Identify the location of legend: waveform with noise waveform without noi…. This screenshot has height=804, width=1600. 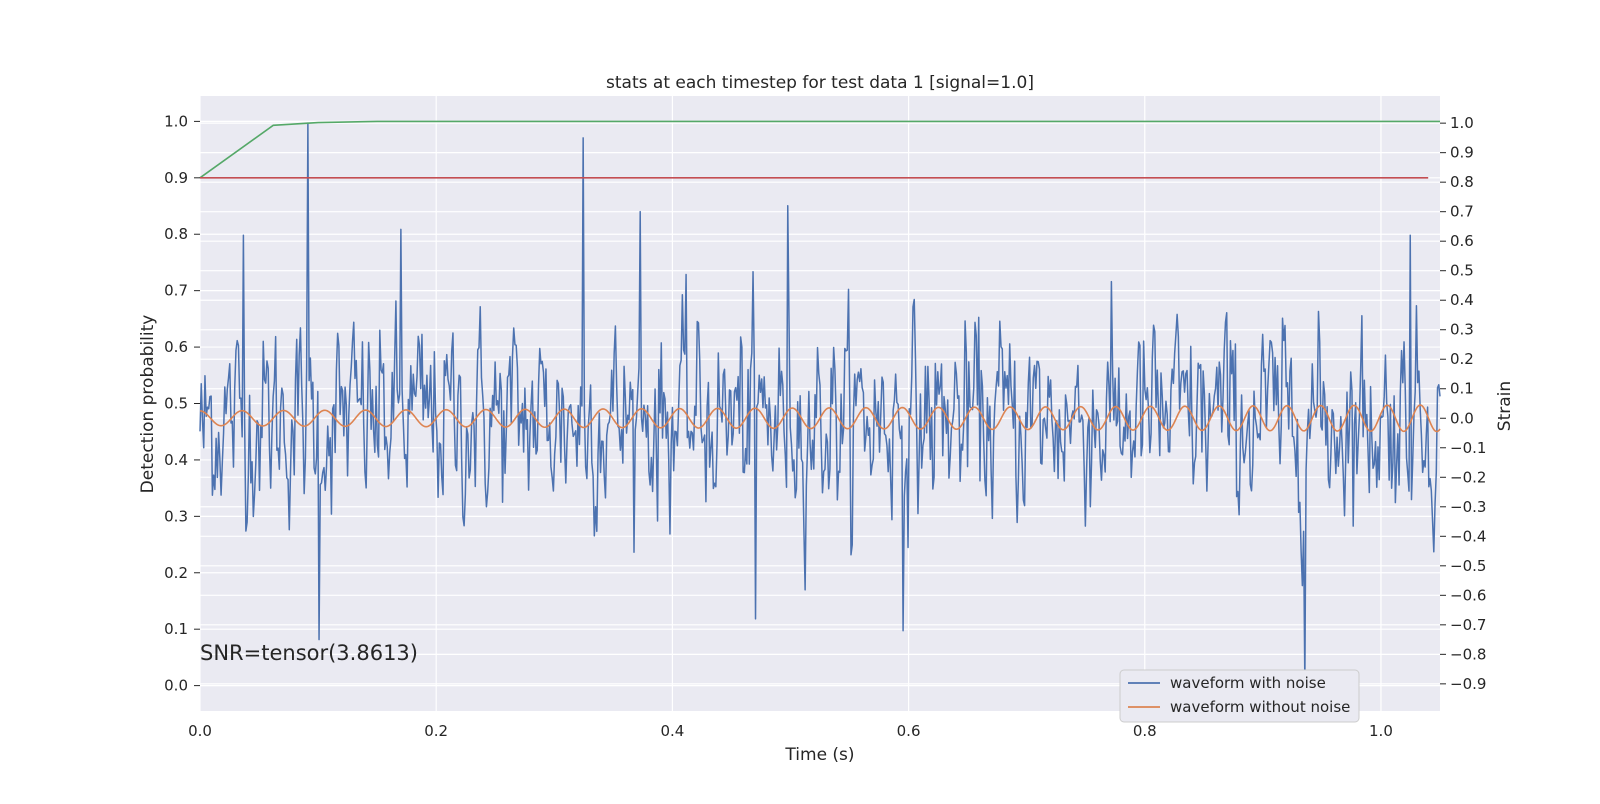
(1239, 696).